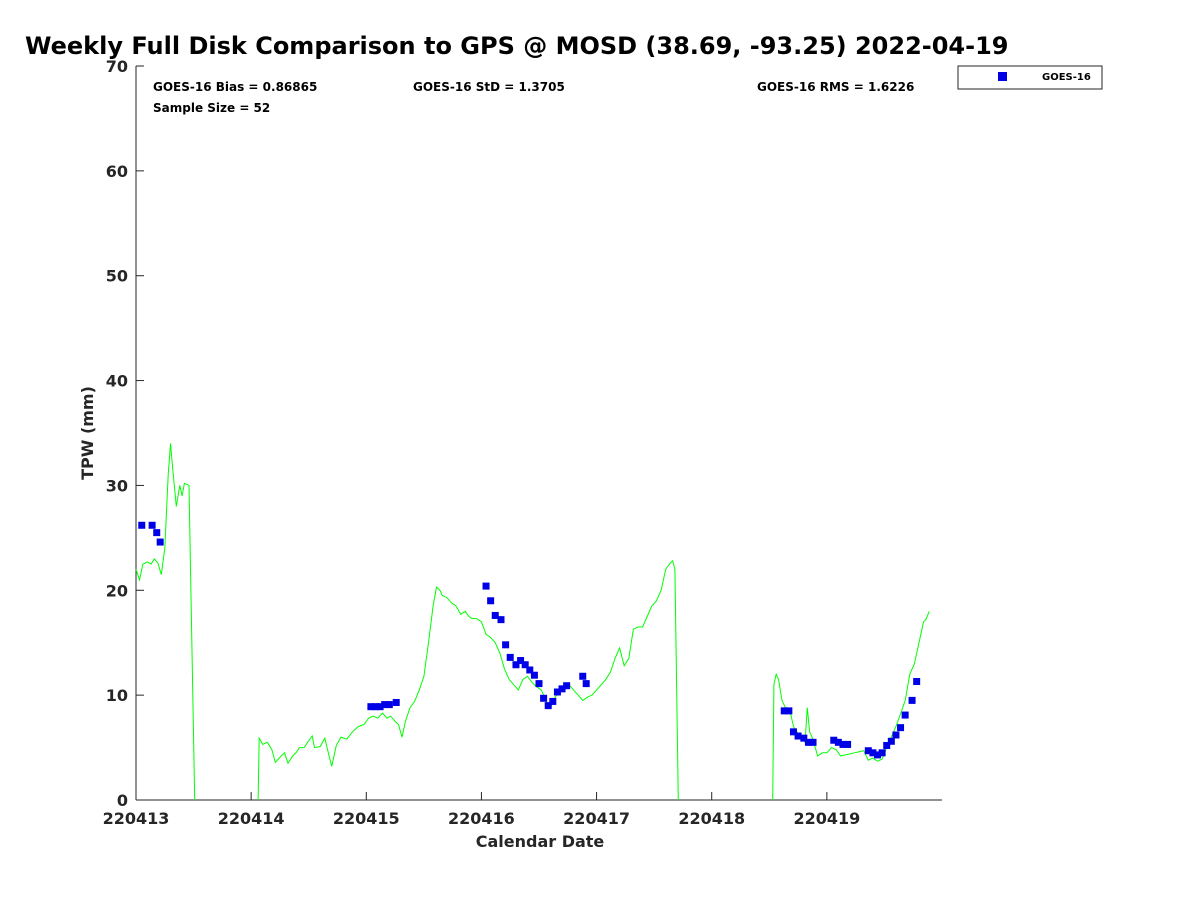  What do you see at coordinates (117, 381) in the screenshot?
I see `y-tick-label: 40` at bounding box center [117, 381].